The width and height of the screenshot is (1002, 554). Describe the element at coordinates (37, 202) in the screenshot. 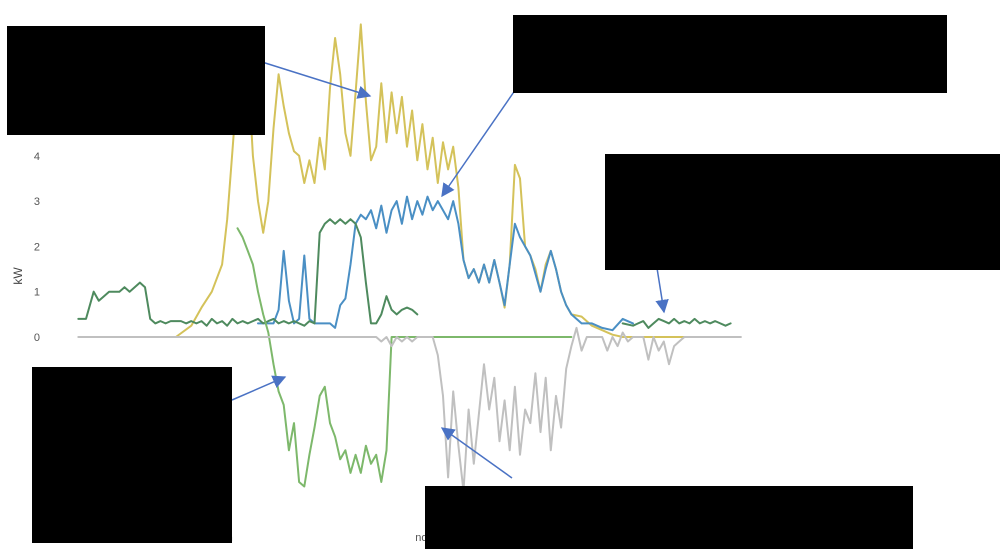

I see `y-tick-label: 3` at that location.